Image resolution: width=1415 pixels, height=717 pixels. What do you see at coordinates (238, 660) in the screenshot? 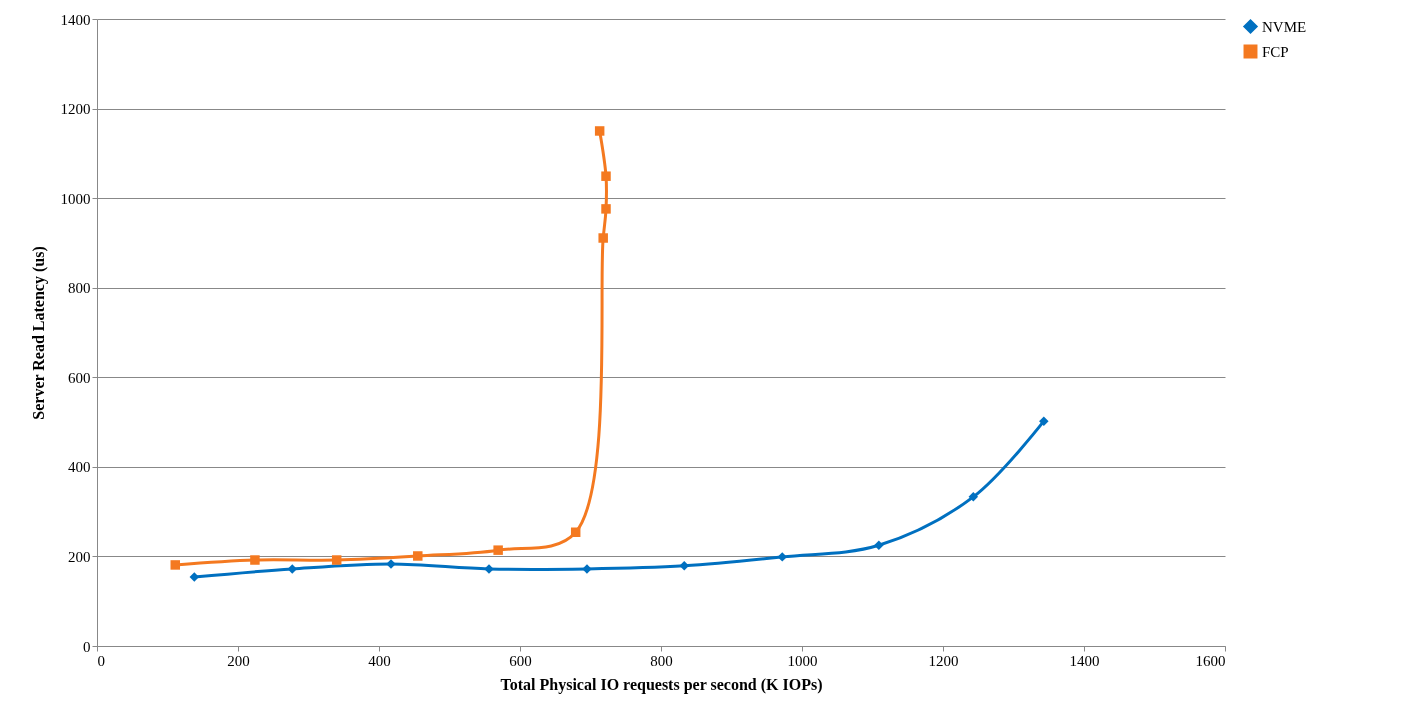
I see `x-tick-label: 200` at bounding box center [238, 660].